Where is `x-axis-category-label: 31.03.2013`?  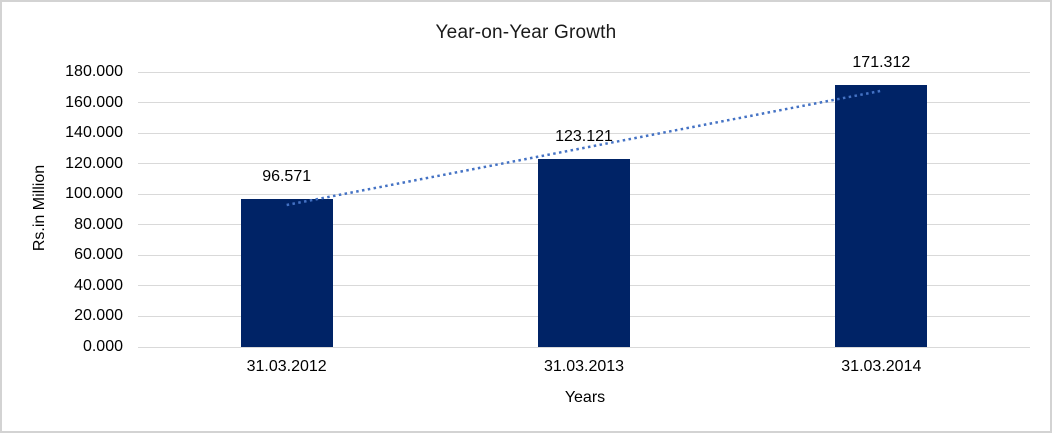
x-axis-category-label: 31.03.2013 is located at coordinates (584, 366).